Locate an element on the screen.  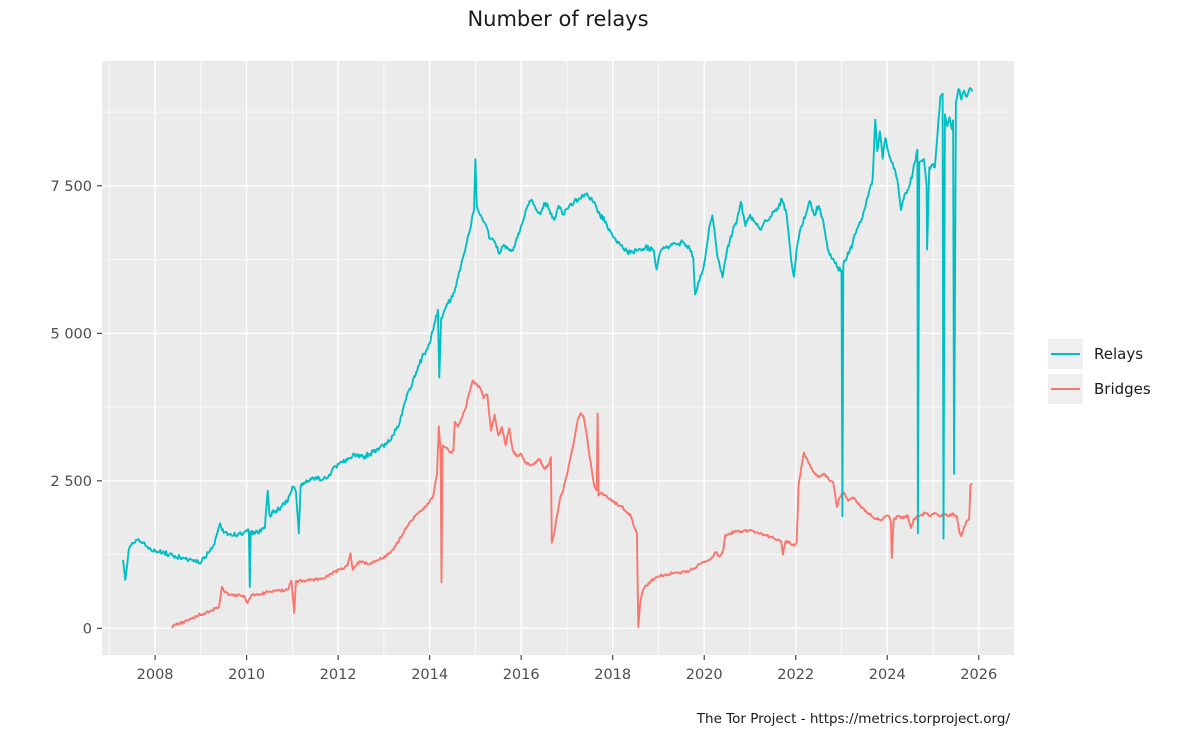
y-tick-label: 0 is located at coordinates (87, 629).